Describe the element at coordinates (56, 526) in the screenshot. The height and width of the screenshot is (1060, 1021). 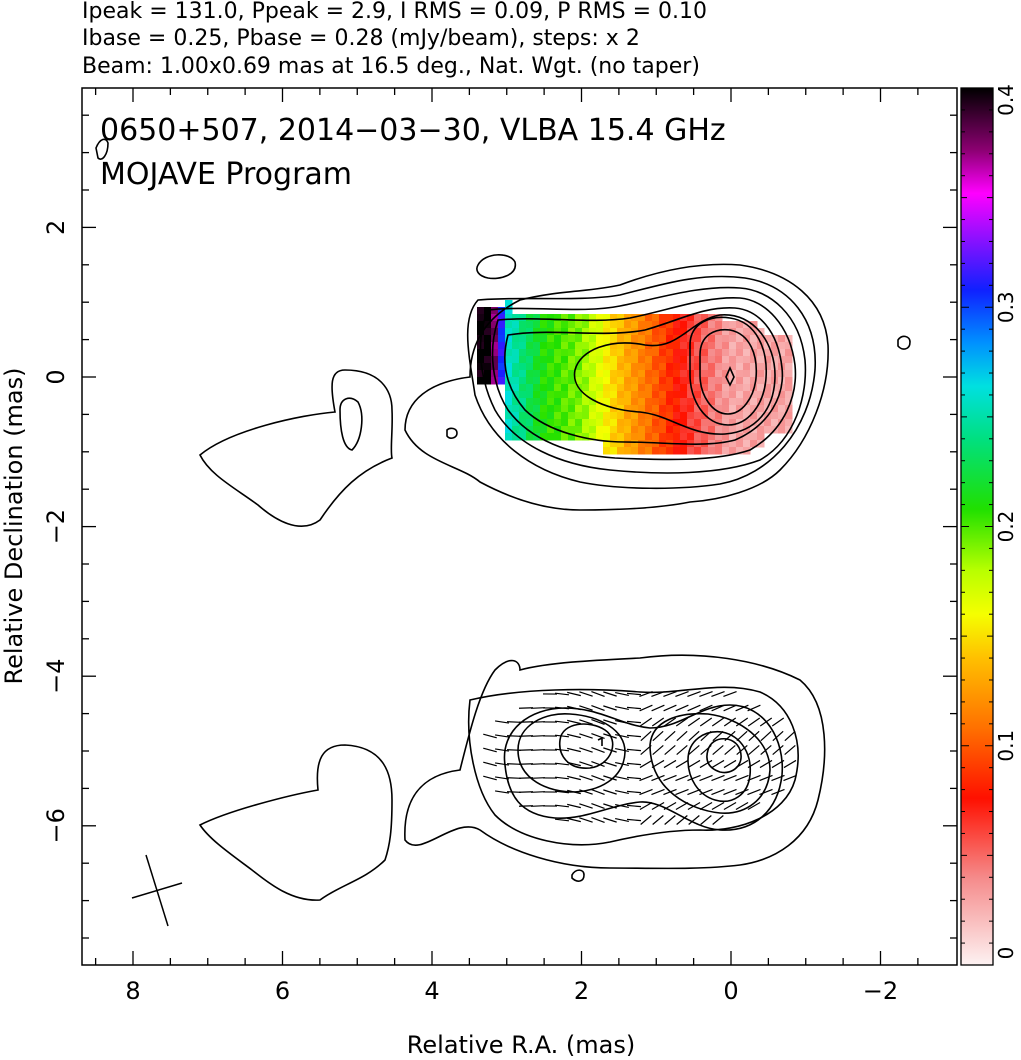
I see `y-tick-label: −2` at that location.